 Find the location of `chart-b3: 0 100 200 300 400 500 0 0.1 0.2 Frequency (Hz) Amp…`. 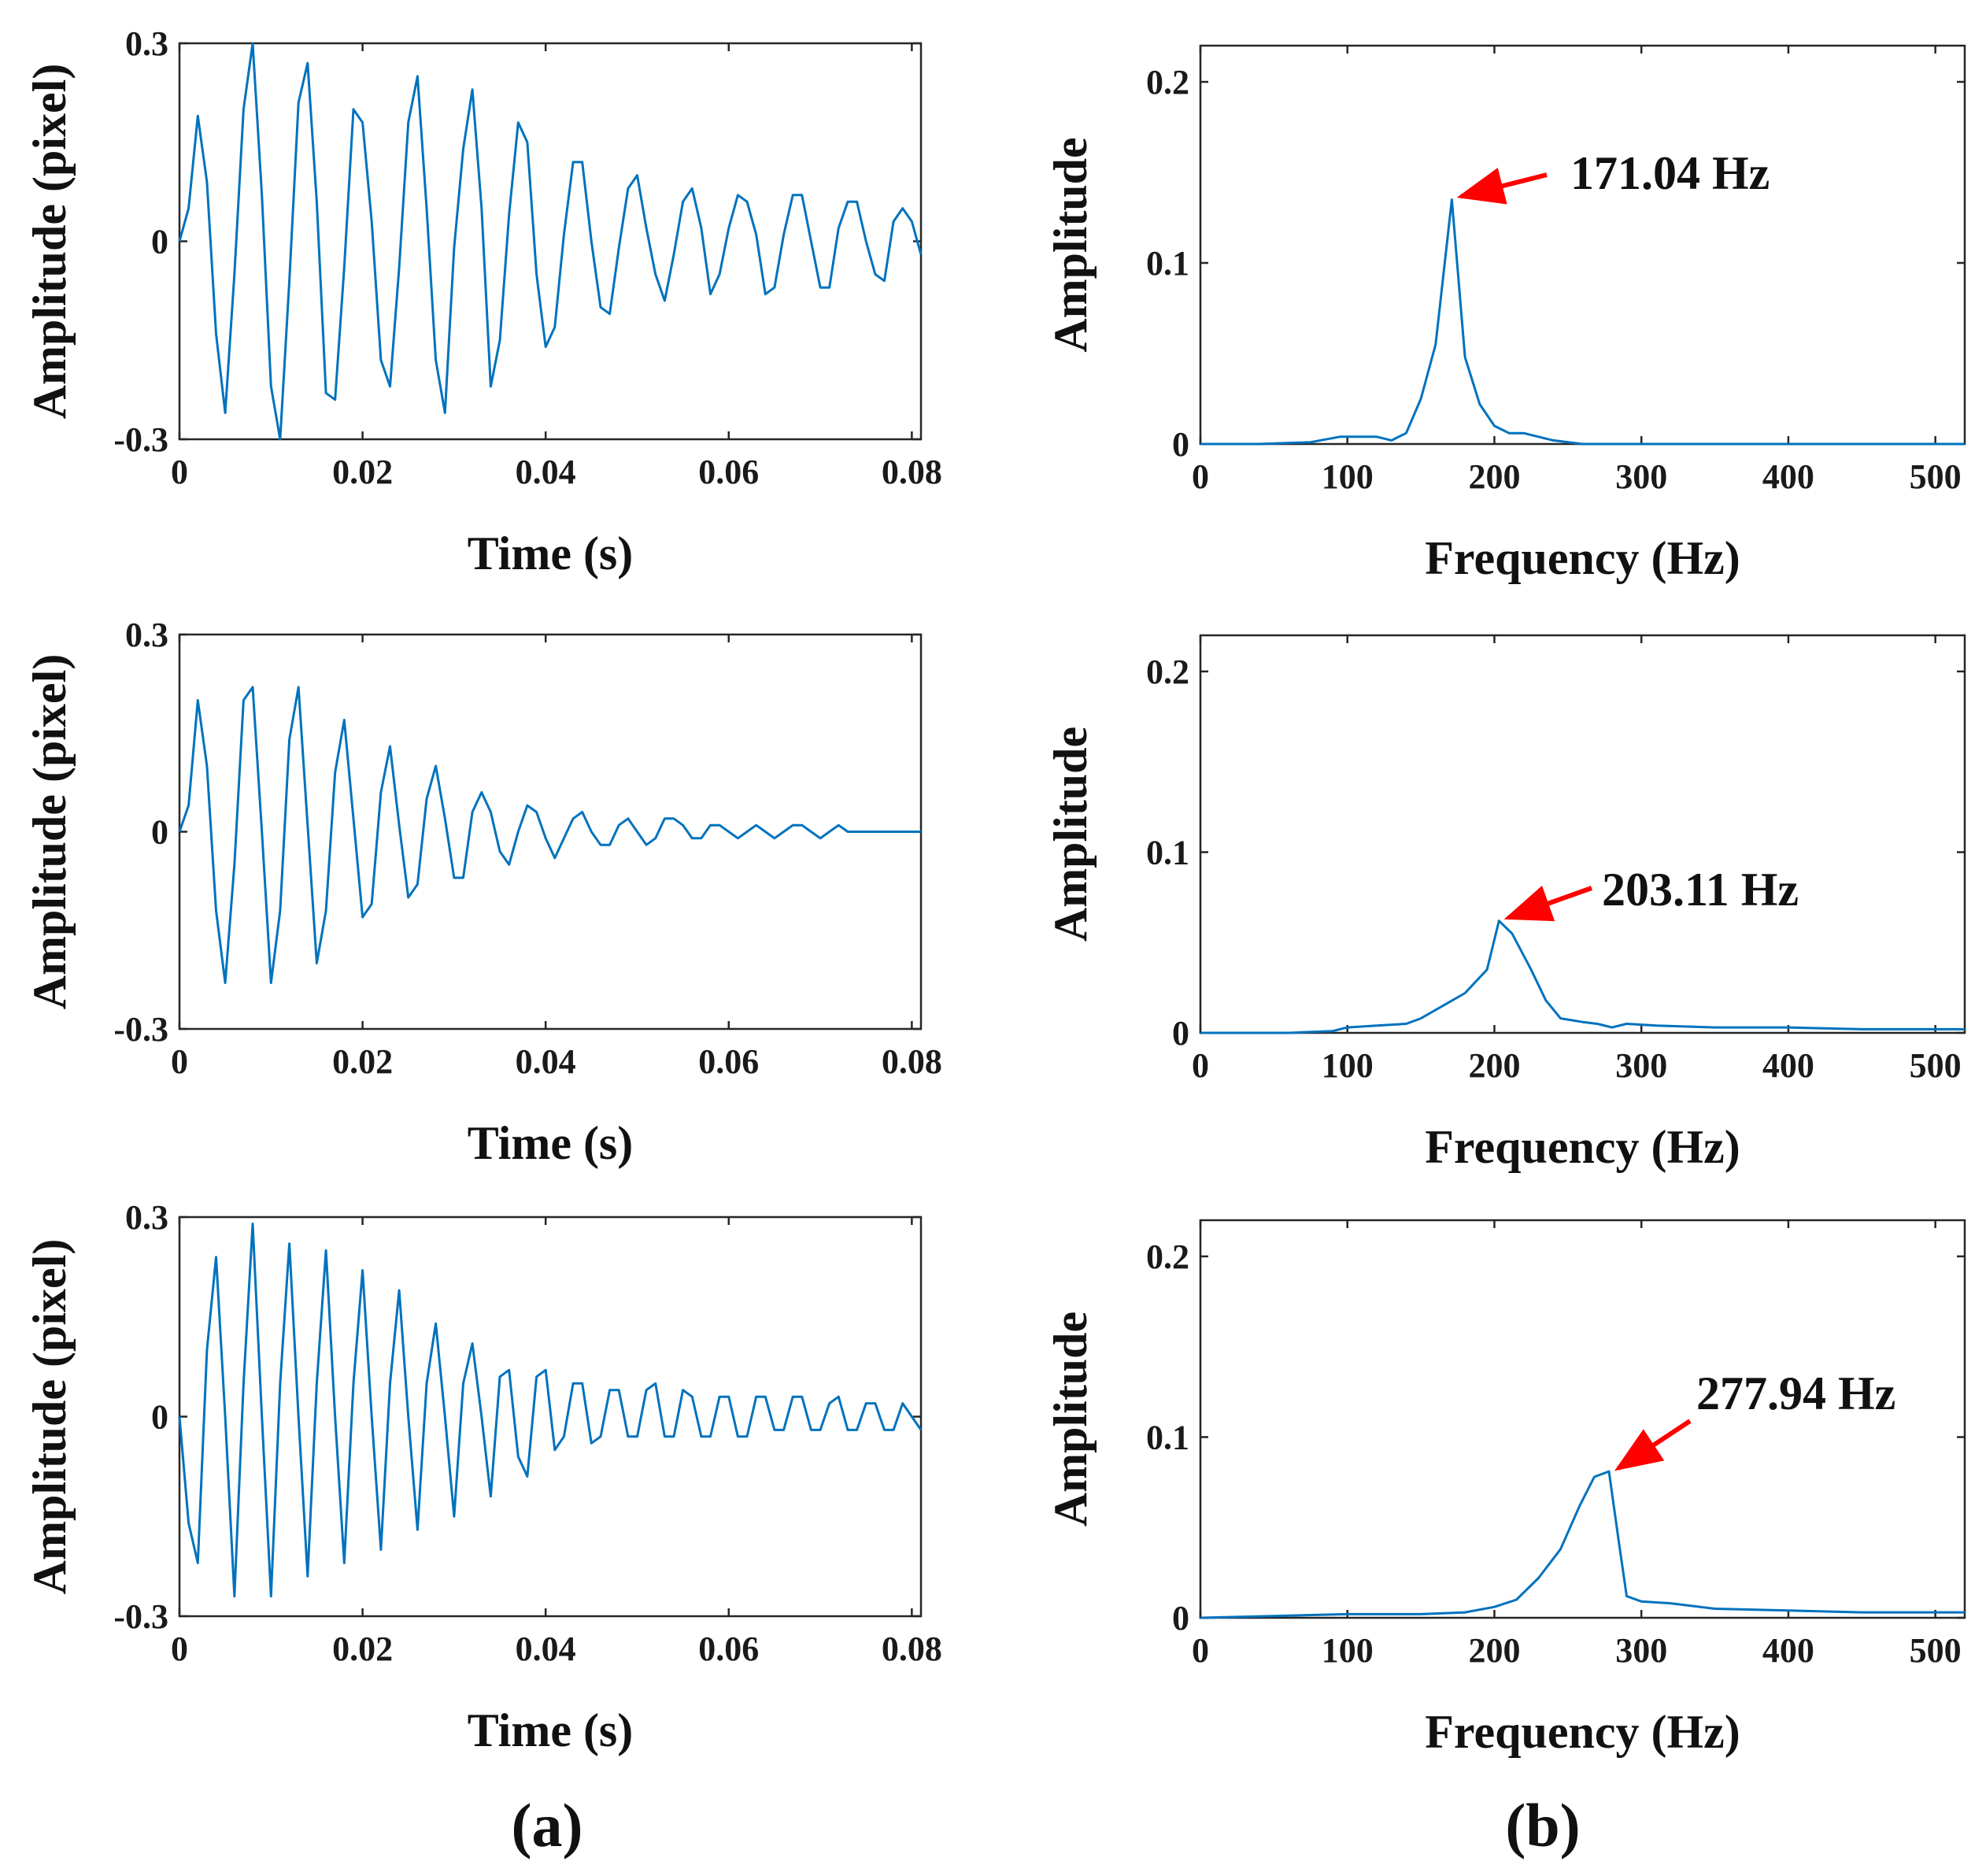

chart-b3: 0 100 200 300 400 500 0 0.1 0.2 Frequency (Hz) Amp… is located at coordinates (1505, 1488).